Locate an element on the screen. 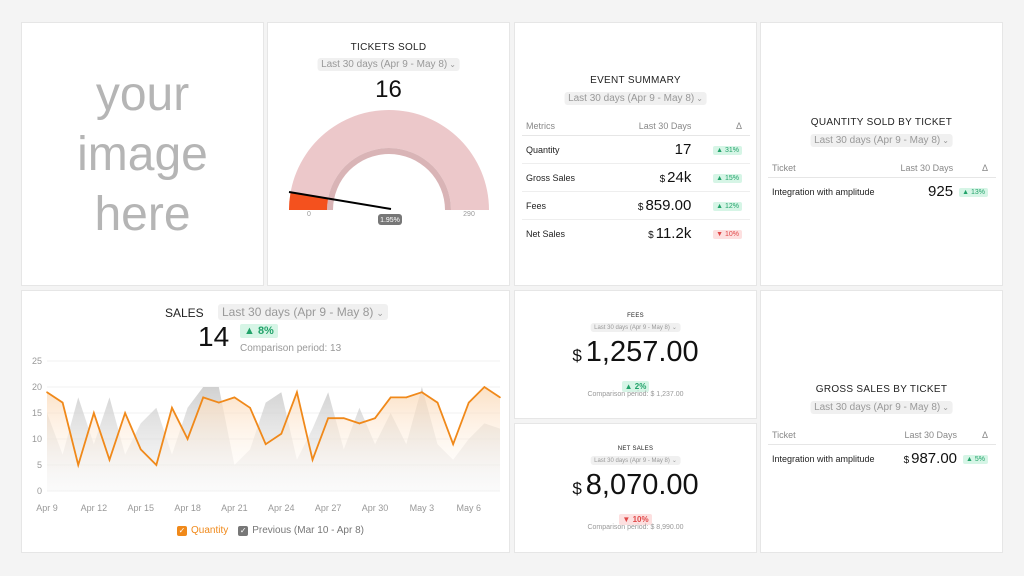  gauge-fill is located at coordinates (308, 201).